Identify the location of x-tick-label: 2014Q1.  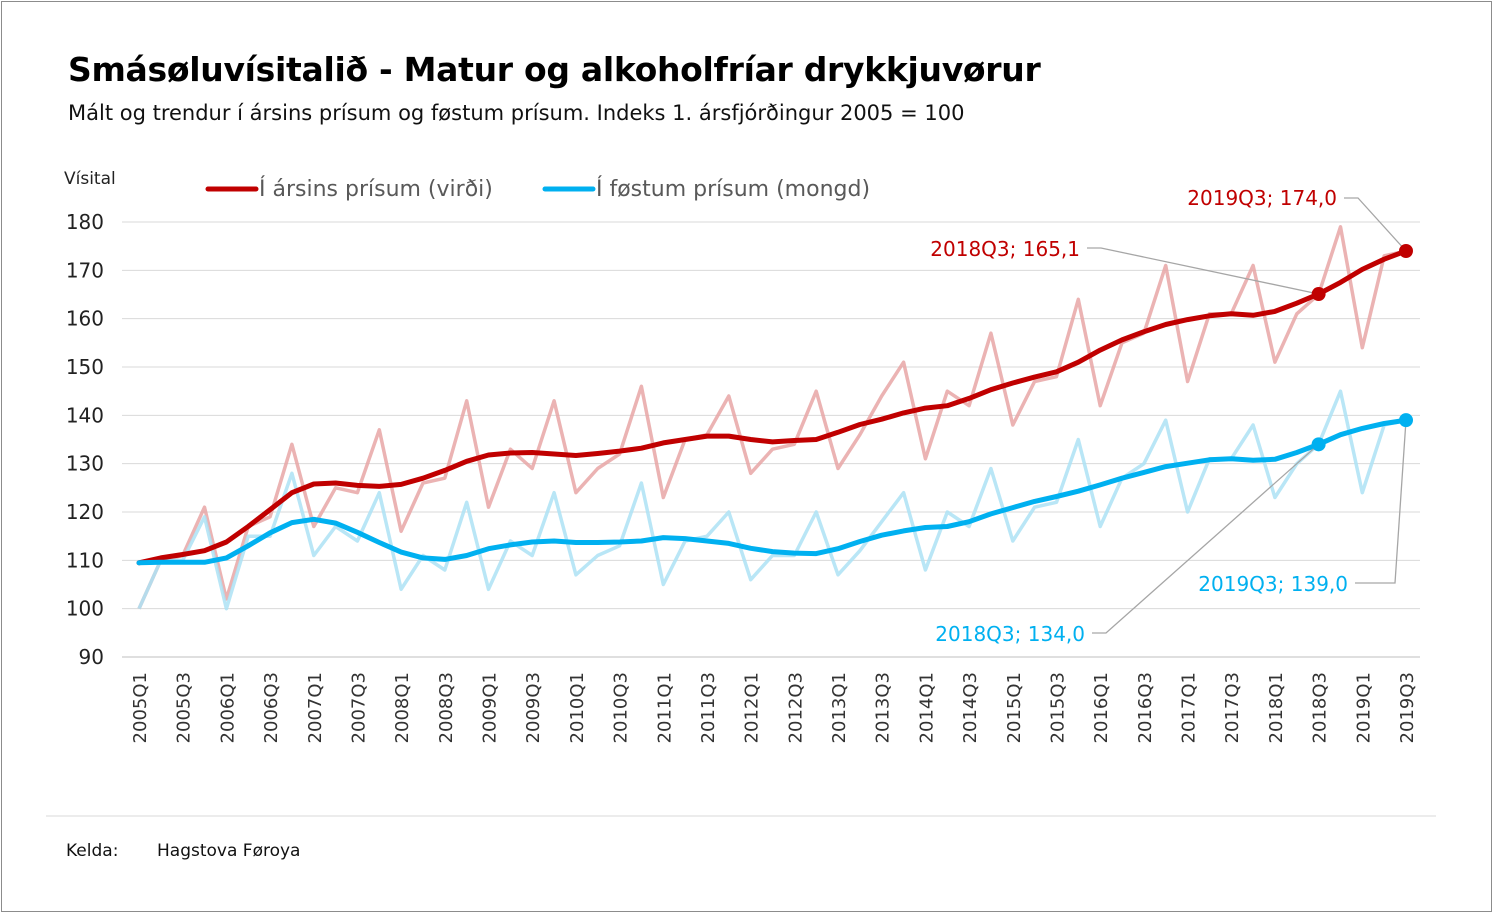
(926, 707).